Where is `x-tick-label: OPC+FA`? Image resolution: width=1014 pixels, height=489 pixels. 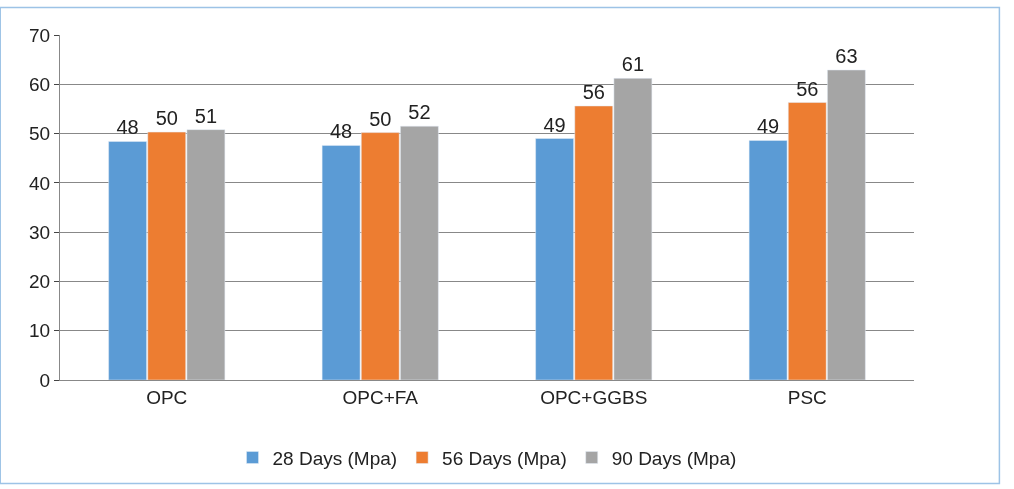 x-tick-label: OPC+FA is located at coordinates (380, 397).